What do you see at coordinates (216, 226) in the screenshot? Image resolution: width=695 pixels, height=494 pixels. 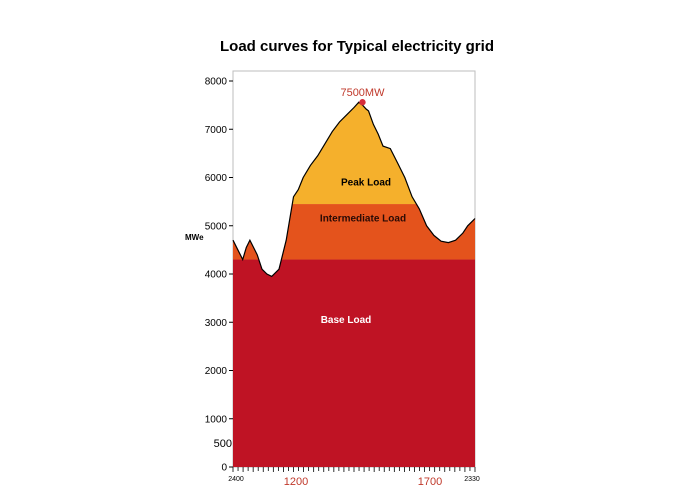 I see `y-tick-label: 5000` at bounding box center [216, 226].